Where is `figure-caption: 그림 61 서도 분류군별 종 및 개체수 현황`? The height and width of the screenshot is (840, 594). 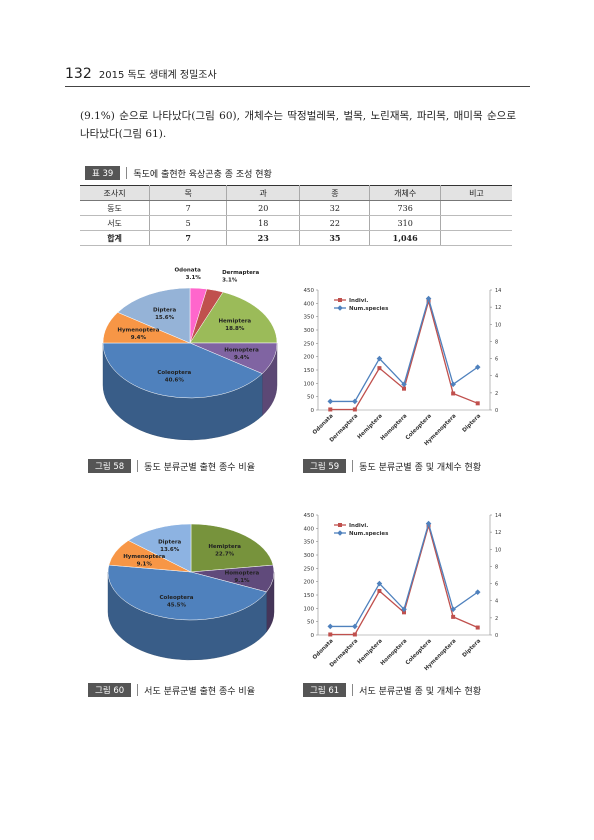
figure-caption: 그림 61 서도 분류군별 종 및 개체수 현황 is located at coordinates (392, 690).